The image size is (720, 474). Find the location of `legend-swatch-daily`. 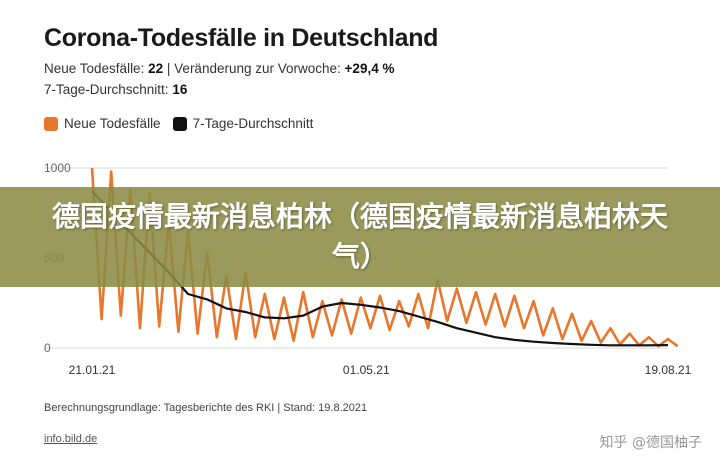

legend-swatch-daily is located at coordinates (51, 123).